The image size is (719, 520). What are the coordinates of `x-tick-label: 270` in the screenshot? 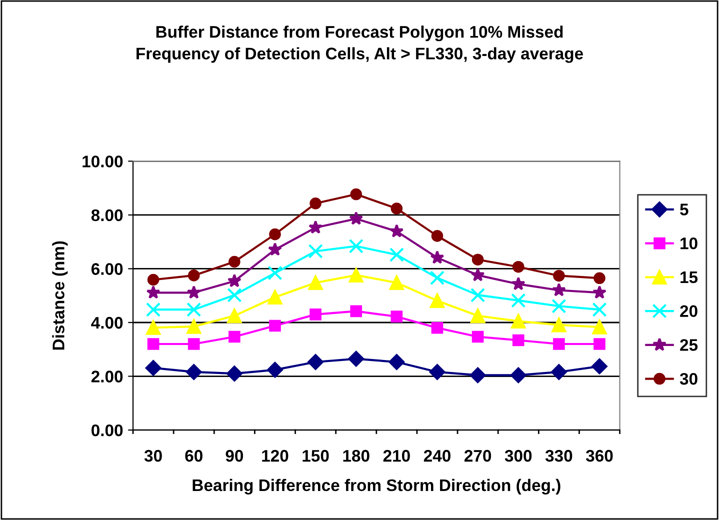 It's located at (478, 456).